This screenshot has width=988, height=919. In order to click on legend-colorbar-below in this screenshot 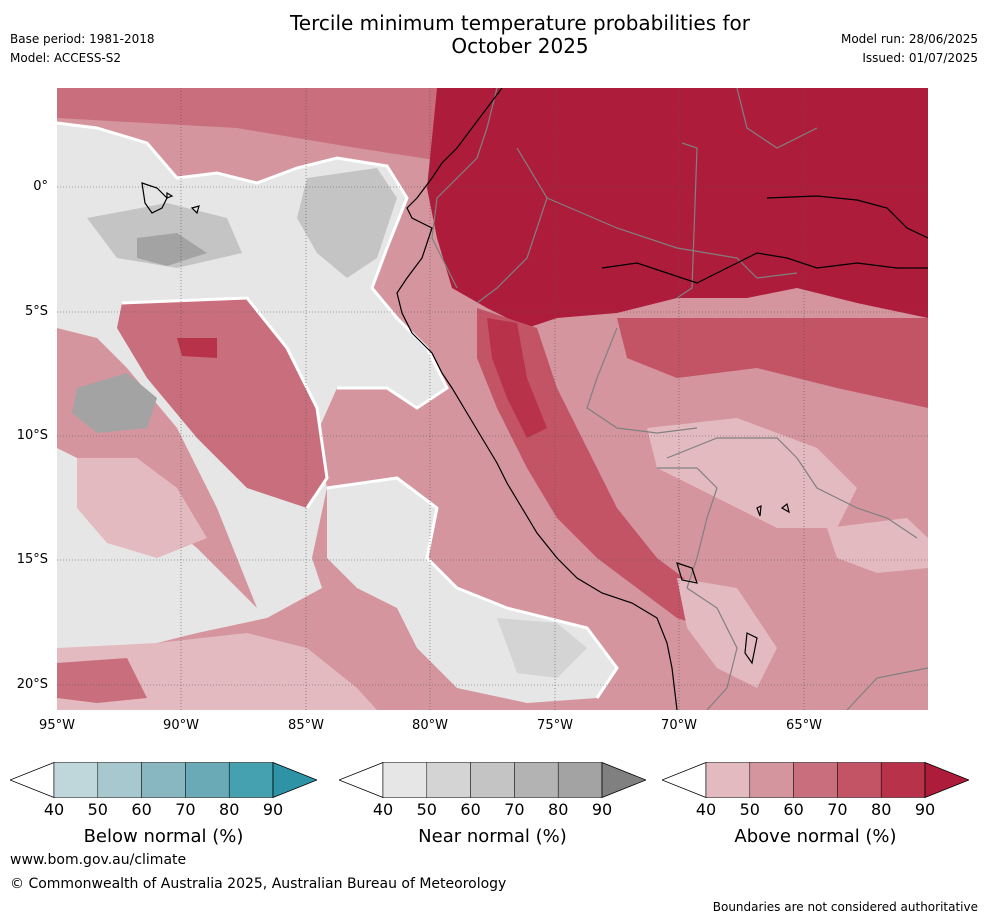, I will do `click(163, 780)`.